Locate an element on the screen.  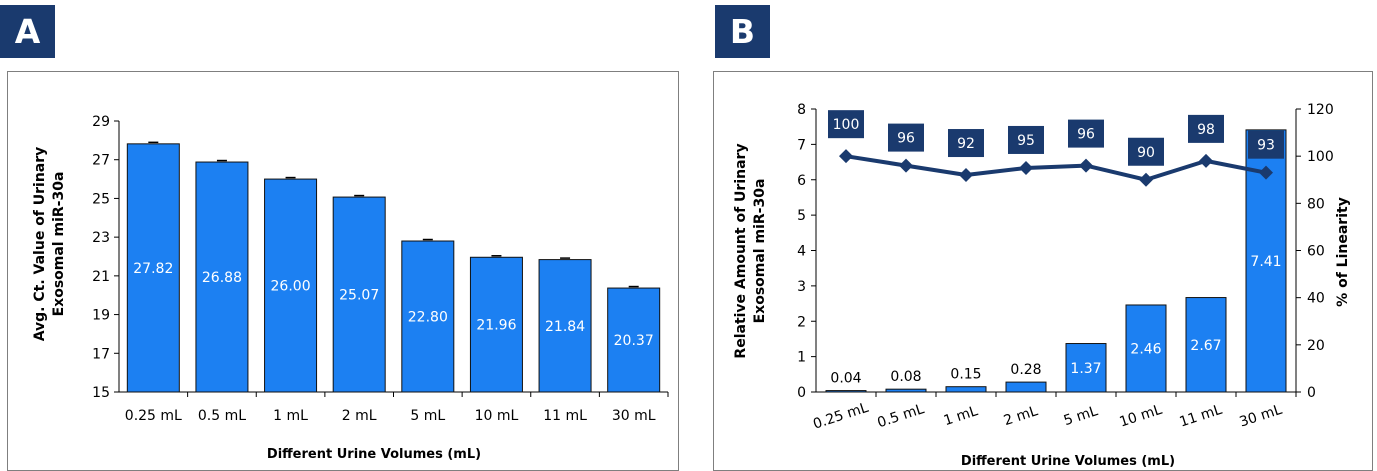
chart-b-y-tick-label: 3 is located at coordinates (801, 287).